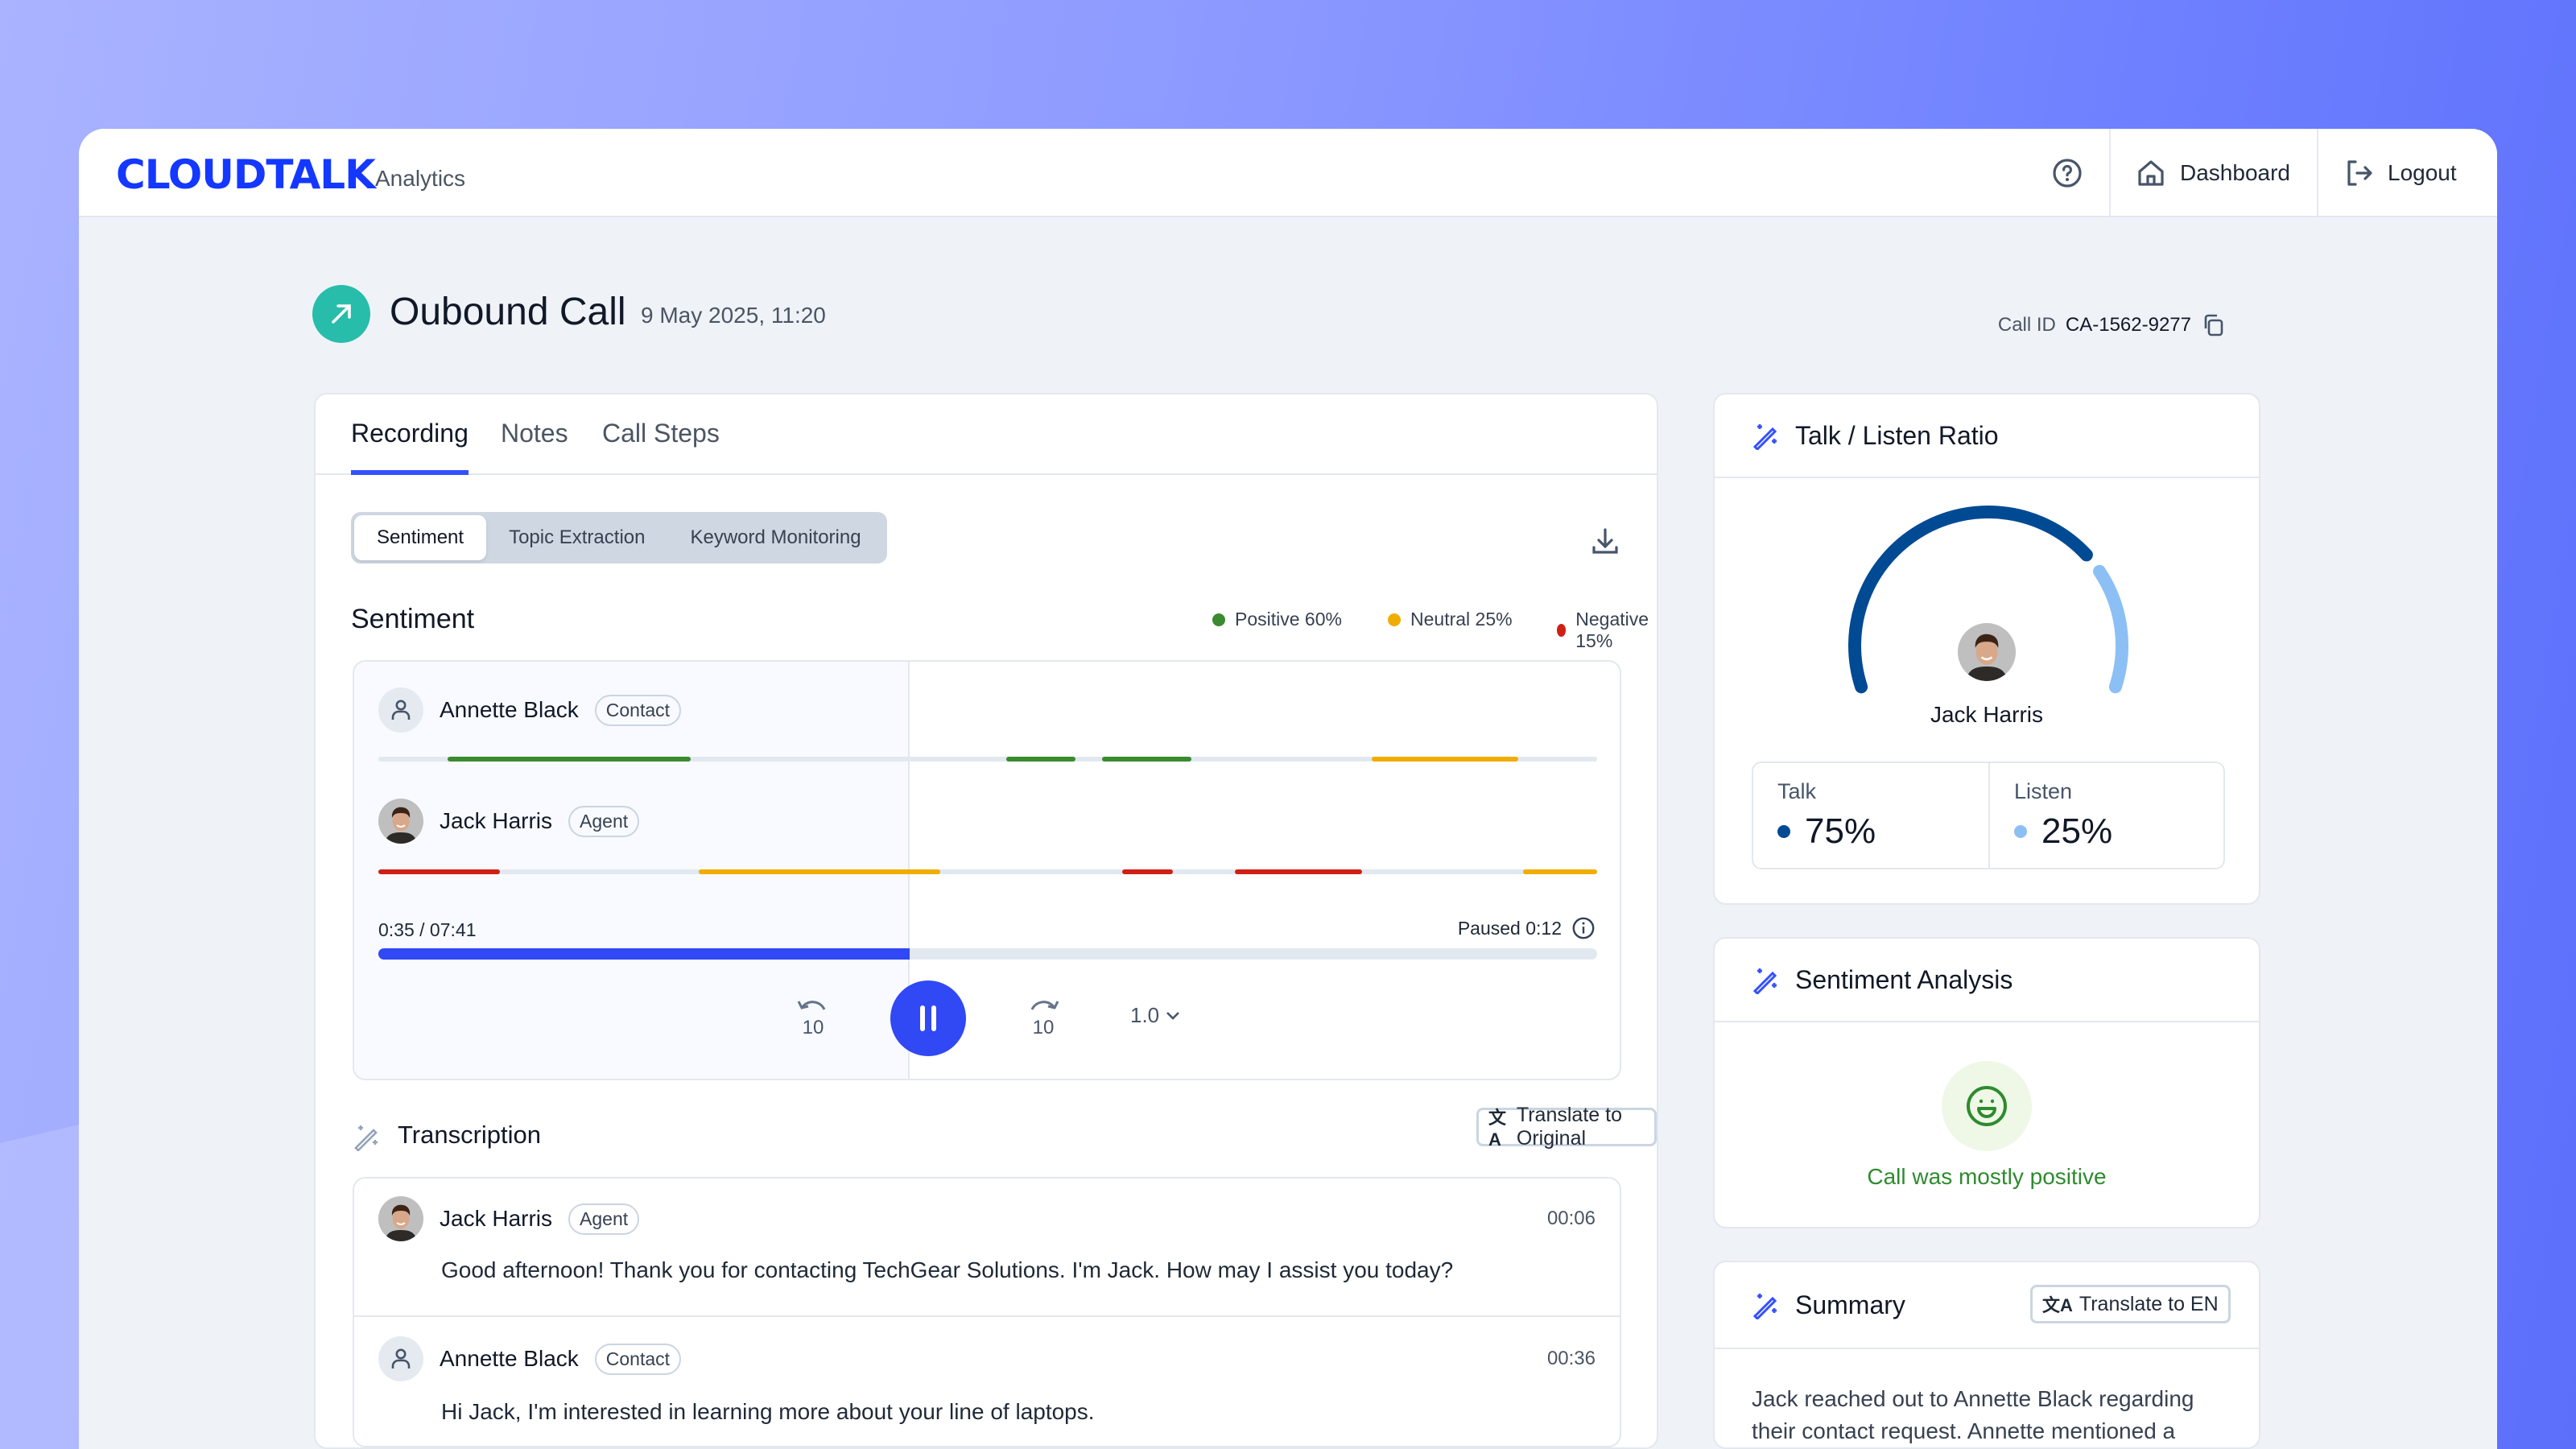 The width and height of the screenshot is (2576, 1449). I want to click on paused-label: Paused 0:12, so click(1509, 928).